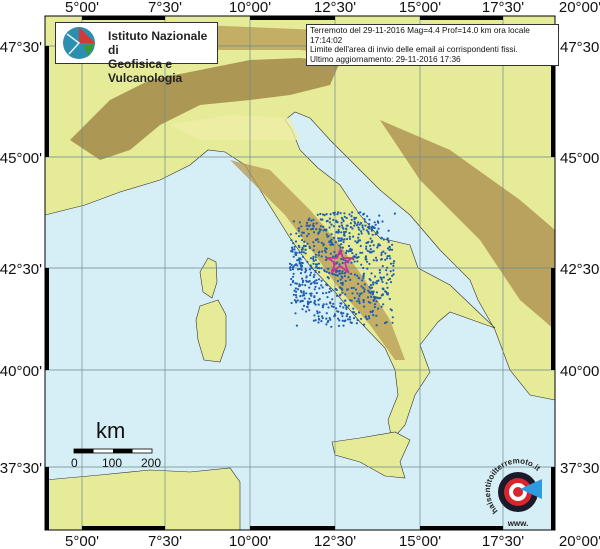 This screenshot has height=549, width=600. What do you see at coordinates (579, 541) in the screenshot?
I see `lon-label: 20°00'` at bounding box center [579, 541].